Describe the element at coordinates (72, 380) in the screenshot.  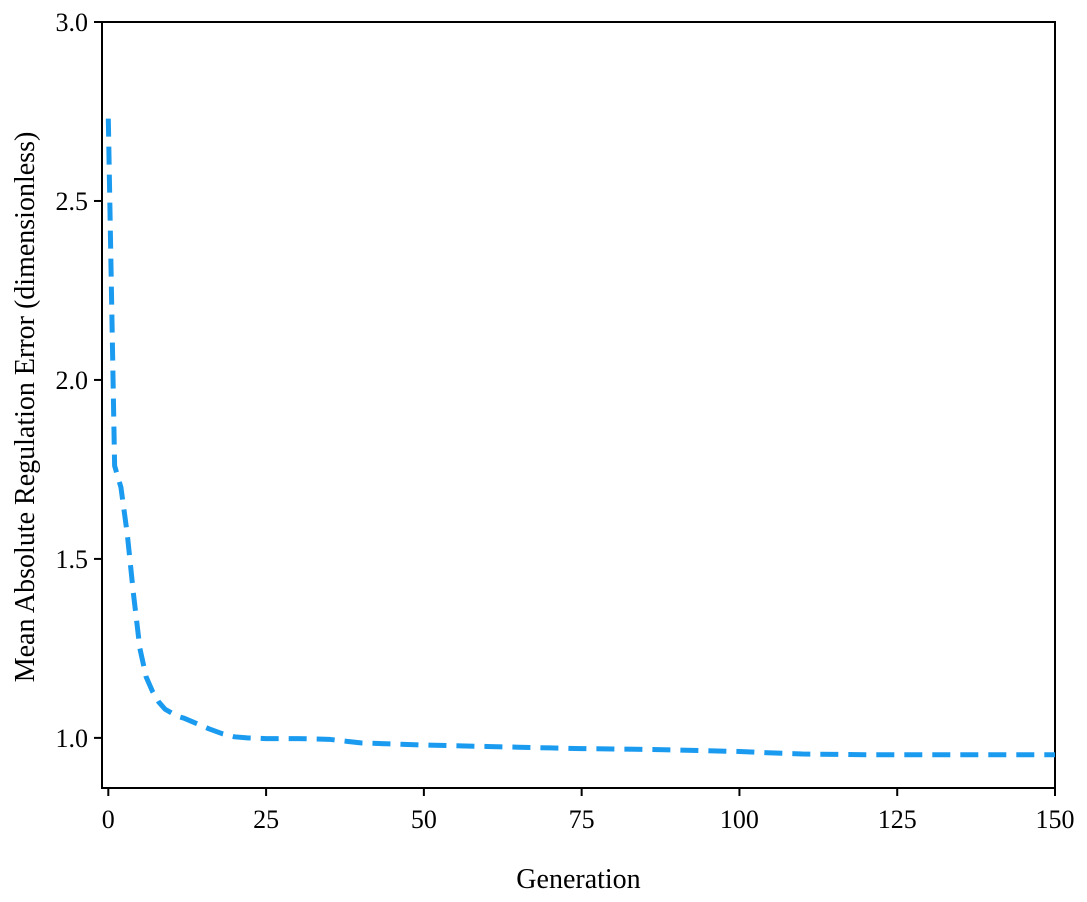
I see `y-tick-label: 2.0` at that location.